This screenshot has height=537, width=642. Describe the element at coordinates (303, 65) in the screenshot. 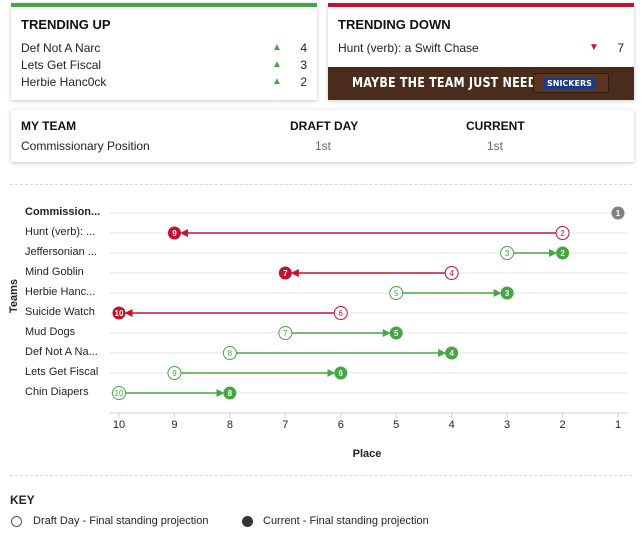

I see `trend-change: 3` at that location.